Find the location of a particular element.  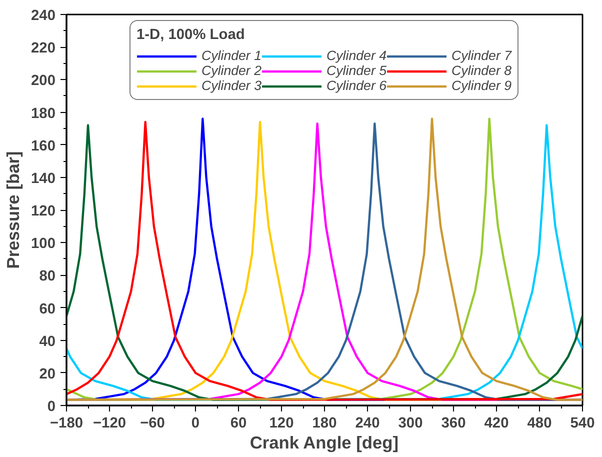

legend-label: Cylinder 5 is located at coordinates (356, 70).